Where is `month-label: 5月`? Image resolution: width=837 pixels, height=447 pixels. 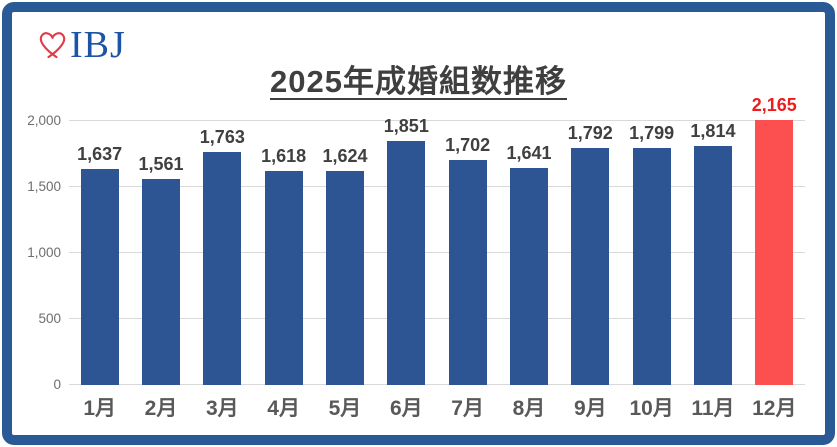 month-label: 5月 is located at coordinates (345, 408).